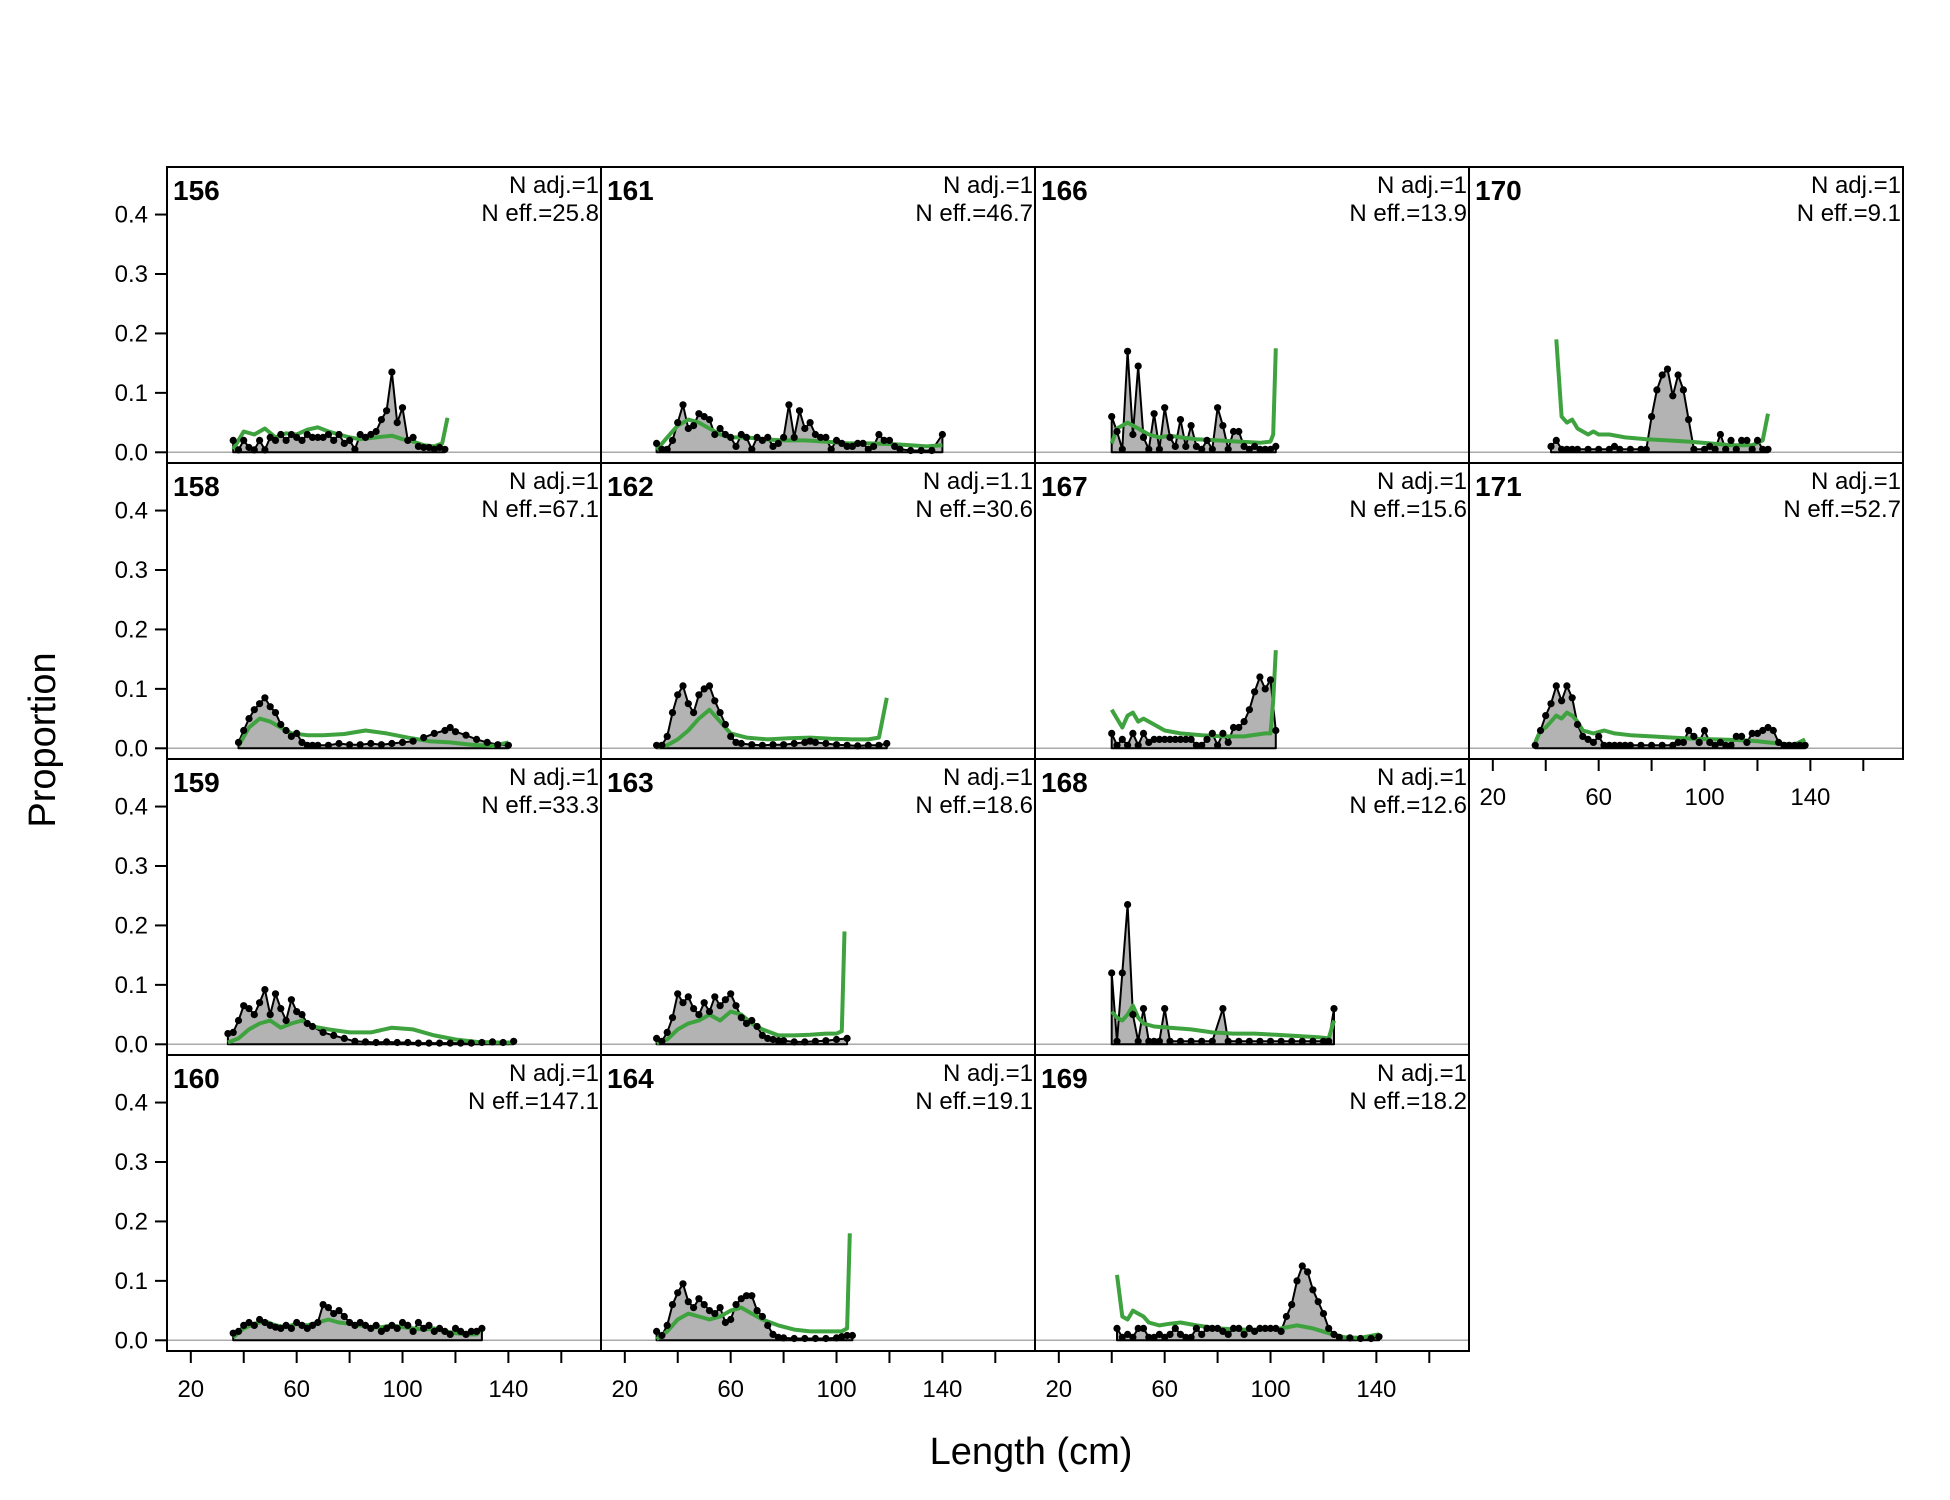 This screenshot has width=1950, height=1500. What do you see at coordinates (196, 782) in the screenshot?
I see `panel-label: 159` at bounding box center [196, 782].